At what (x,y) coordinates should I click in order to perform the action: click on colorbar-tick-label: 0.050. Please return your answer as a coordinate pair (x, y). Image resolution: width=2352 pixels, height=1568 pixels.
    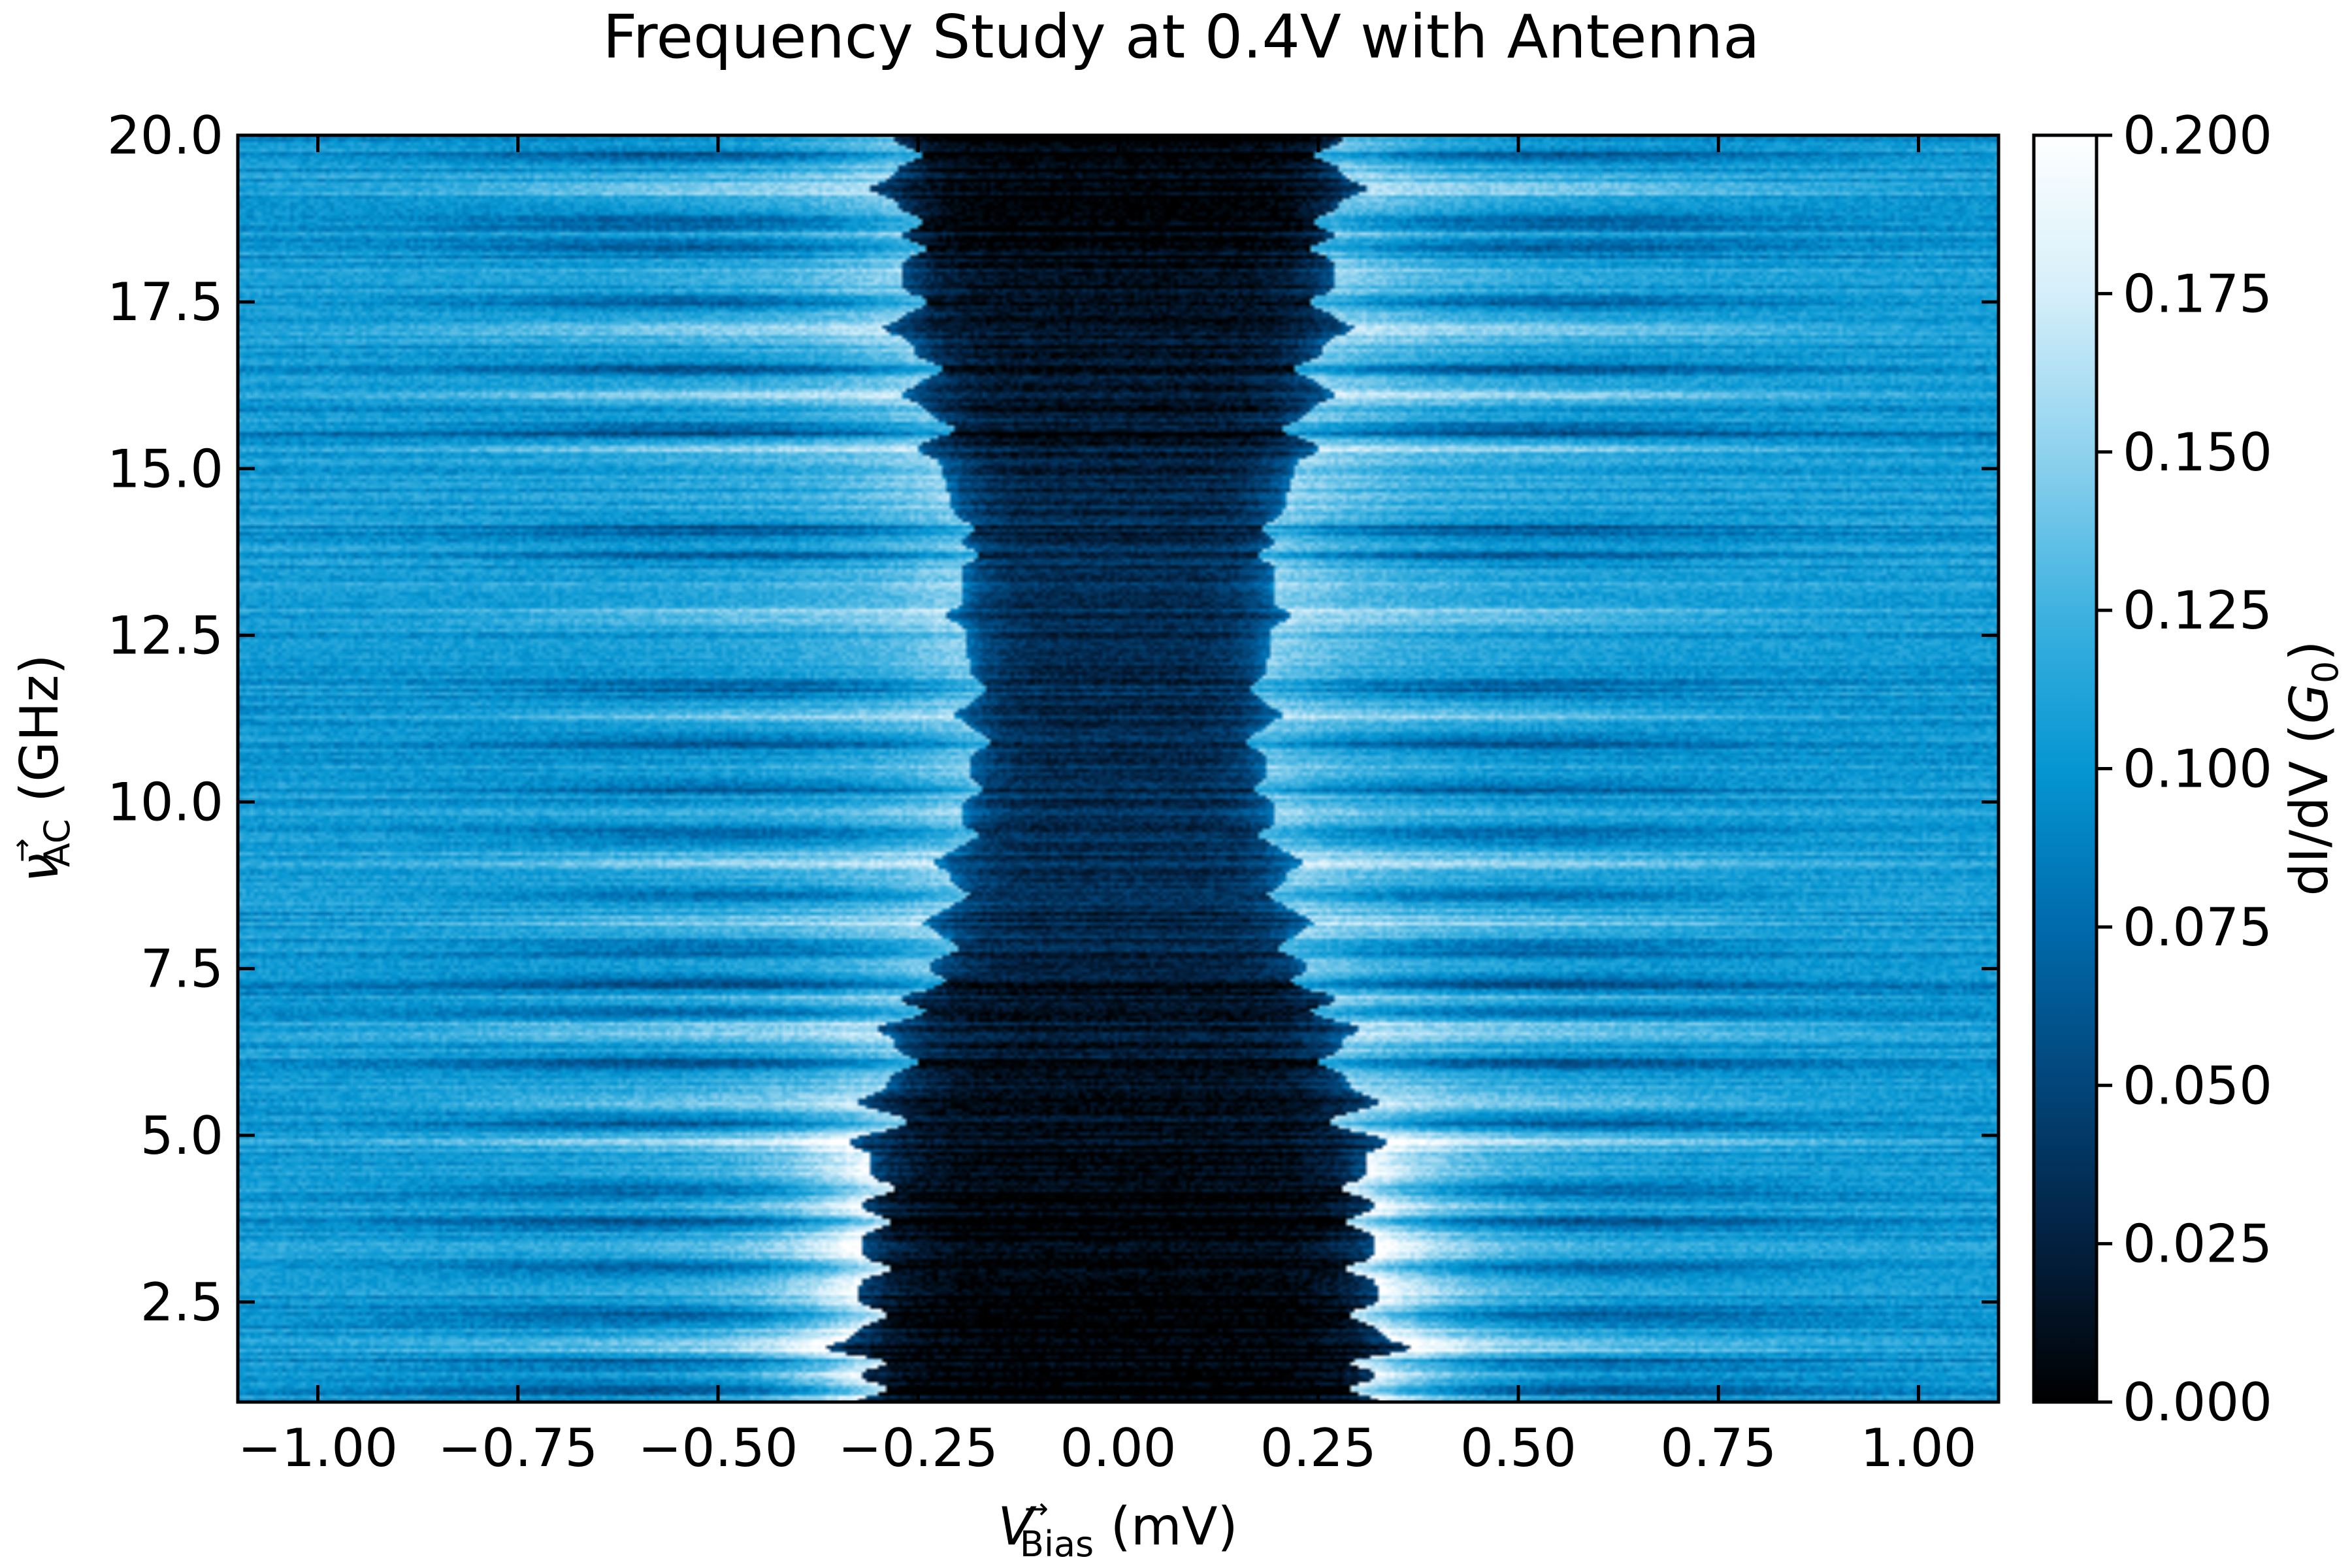
    Looking at the image, I should click on (2197, 1085).